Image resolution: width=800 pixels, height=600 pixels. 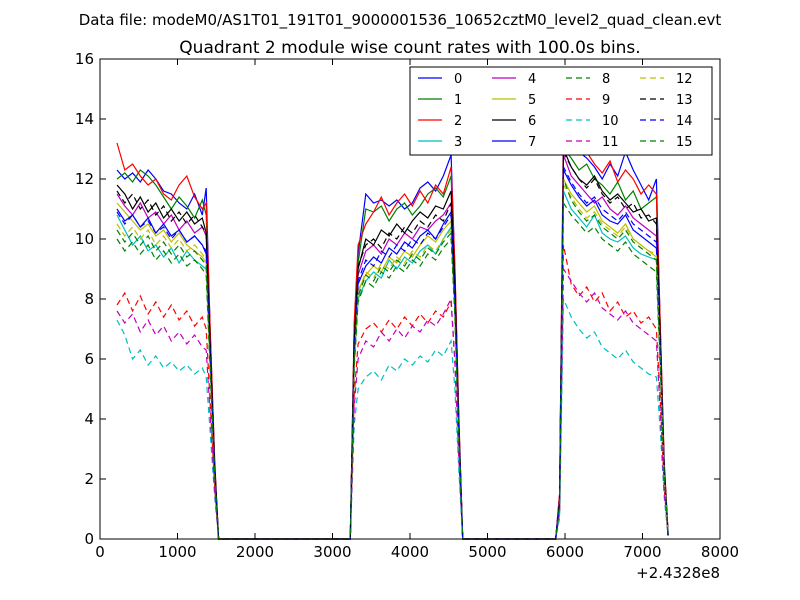 What do you see at coordinates (610, 121) in the screenshot?
I see `legend-label-10: 10` at bounding box center [610, 121].